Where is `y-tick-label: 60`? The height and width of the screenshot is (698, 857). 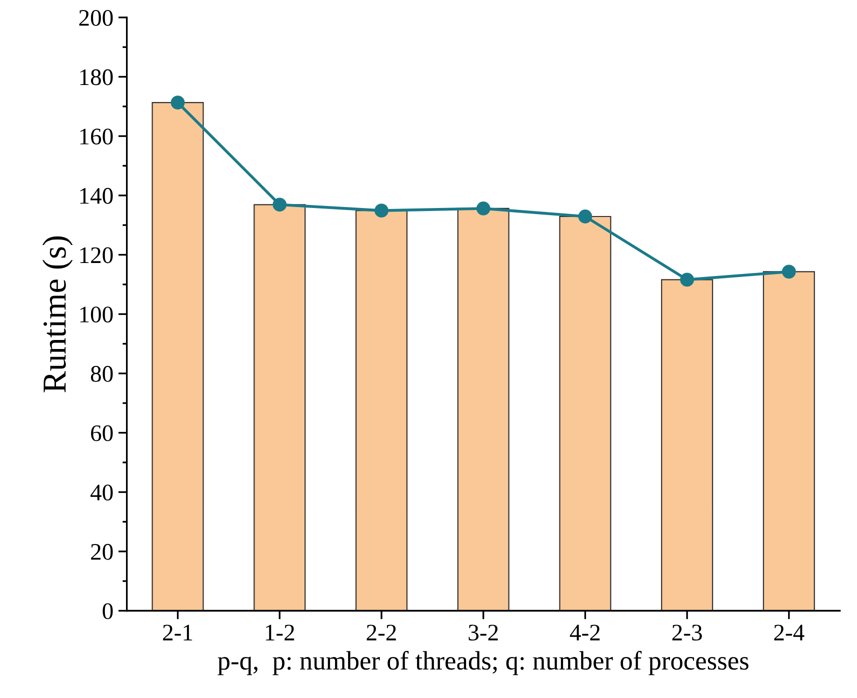 y-tick-label: 60 is located at coordinates (102, 433).